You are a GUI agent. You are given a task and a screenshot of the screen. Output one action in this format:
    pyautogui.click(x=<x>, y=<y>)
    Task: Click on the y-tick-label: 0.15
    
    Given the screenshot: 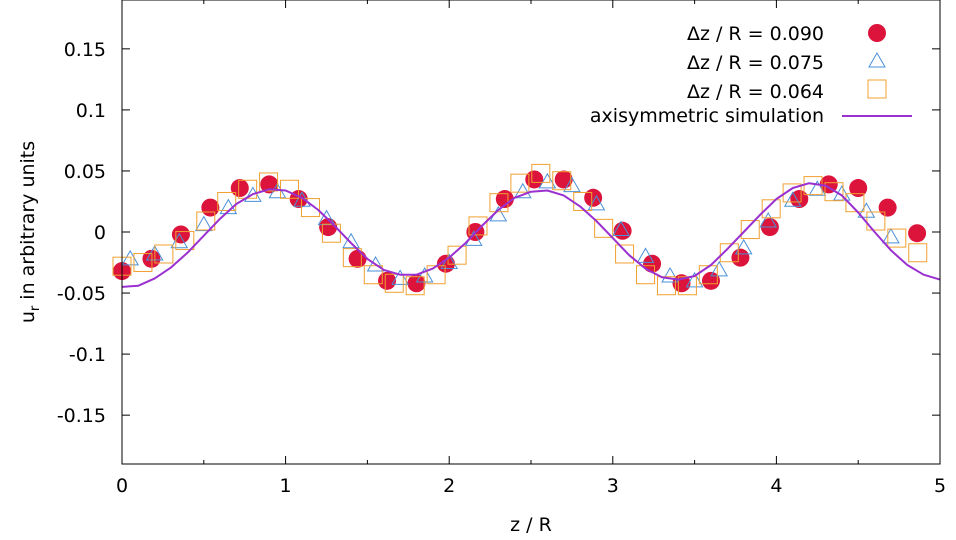 What is the action you would take?
    pyautogui.click(x=85, y=50)
    